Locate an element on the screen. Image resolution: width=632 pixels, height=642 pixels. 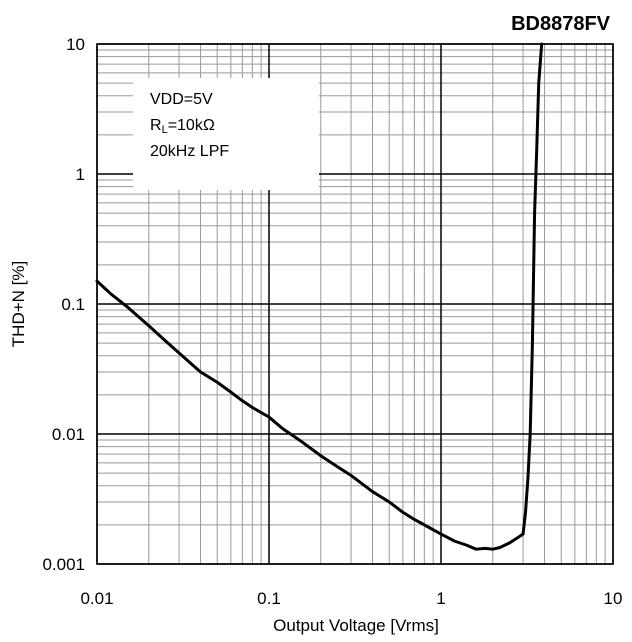
x-tick-label: 0.1 is located at coordinates (269, 598).